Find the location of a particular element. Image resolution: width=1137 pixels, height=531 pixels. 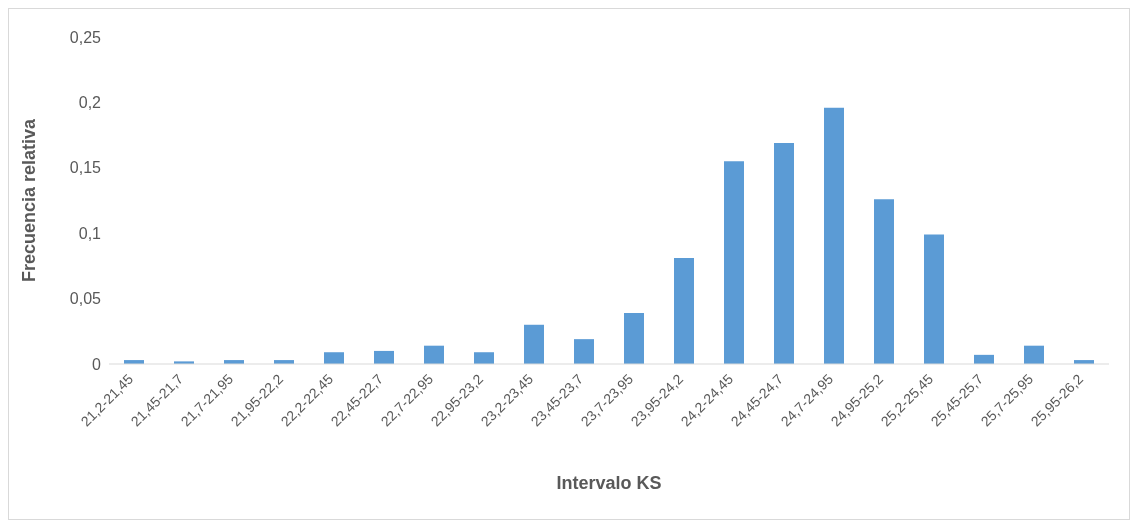

x-axis-title: Intervalo KS is located at coordinates (609, 483).